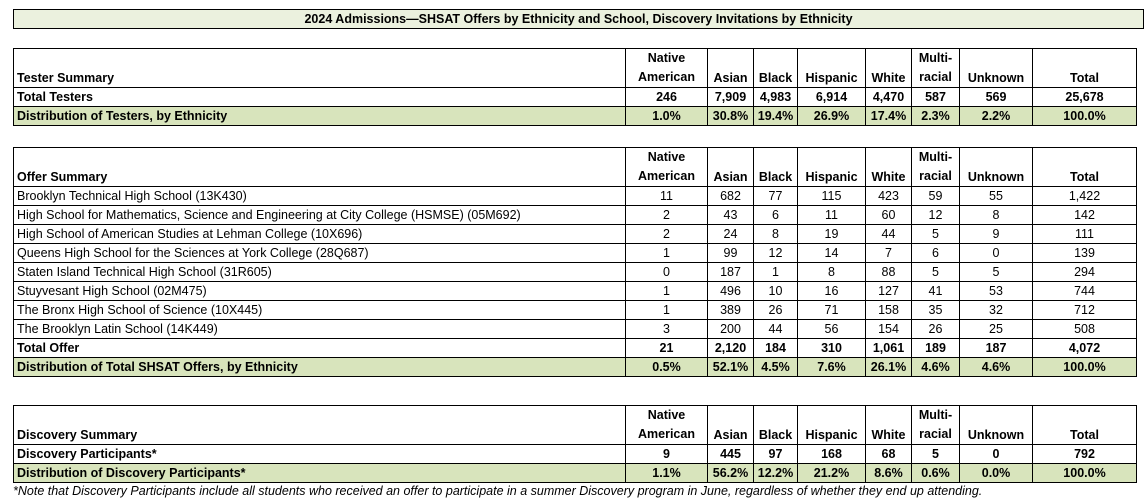 This screenshot has height=502, width=1147. I want to click on cell: 508, so click(1084, 329).